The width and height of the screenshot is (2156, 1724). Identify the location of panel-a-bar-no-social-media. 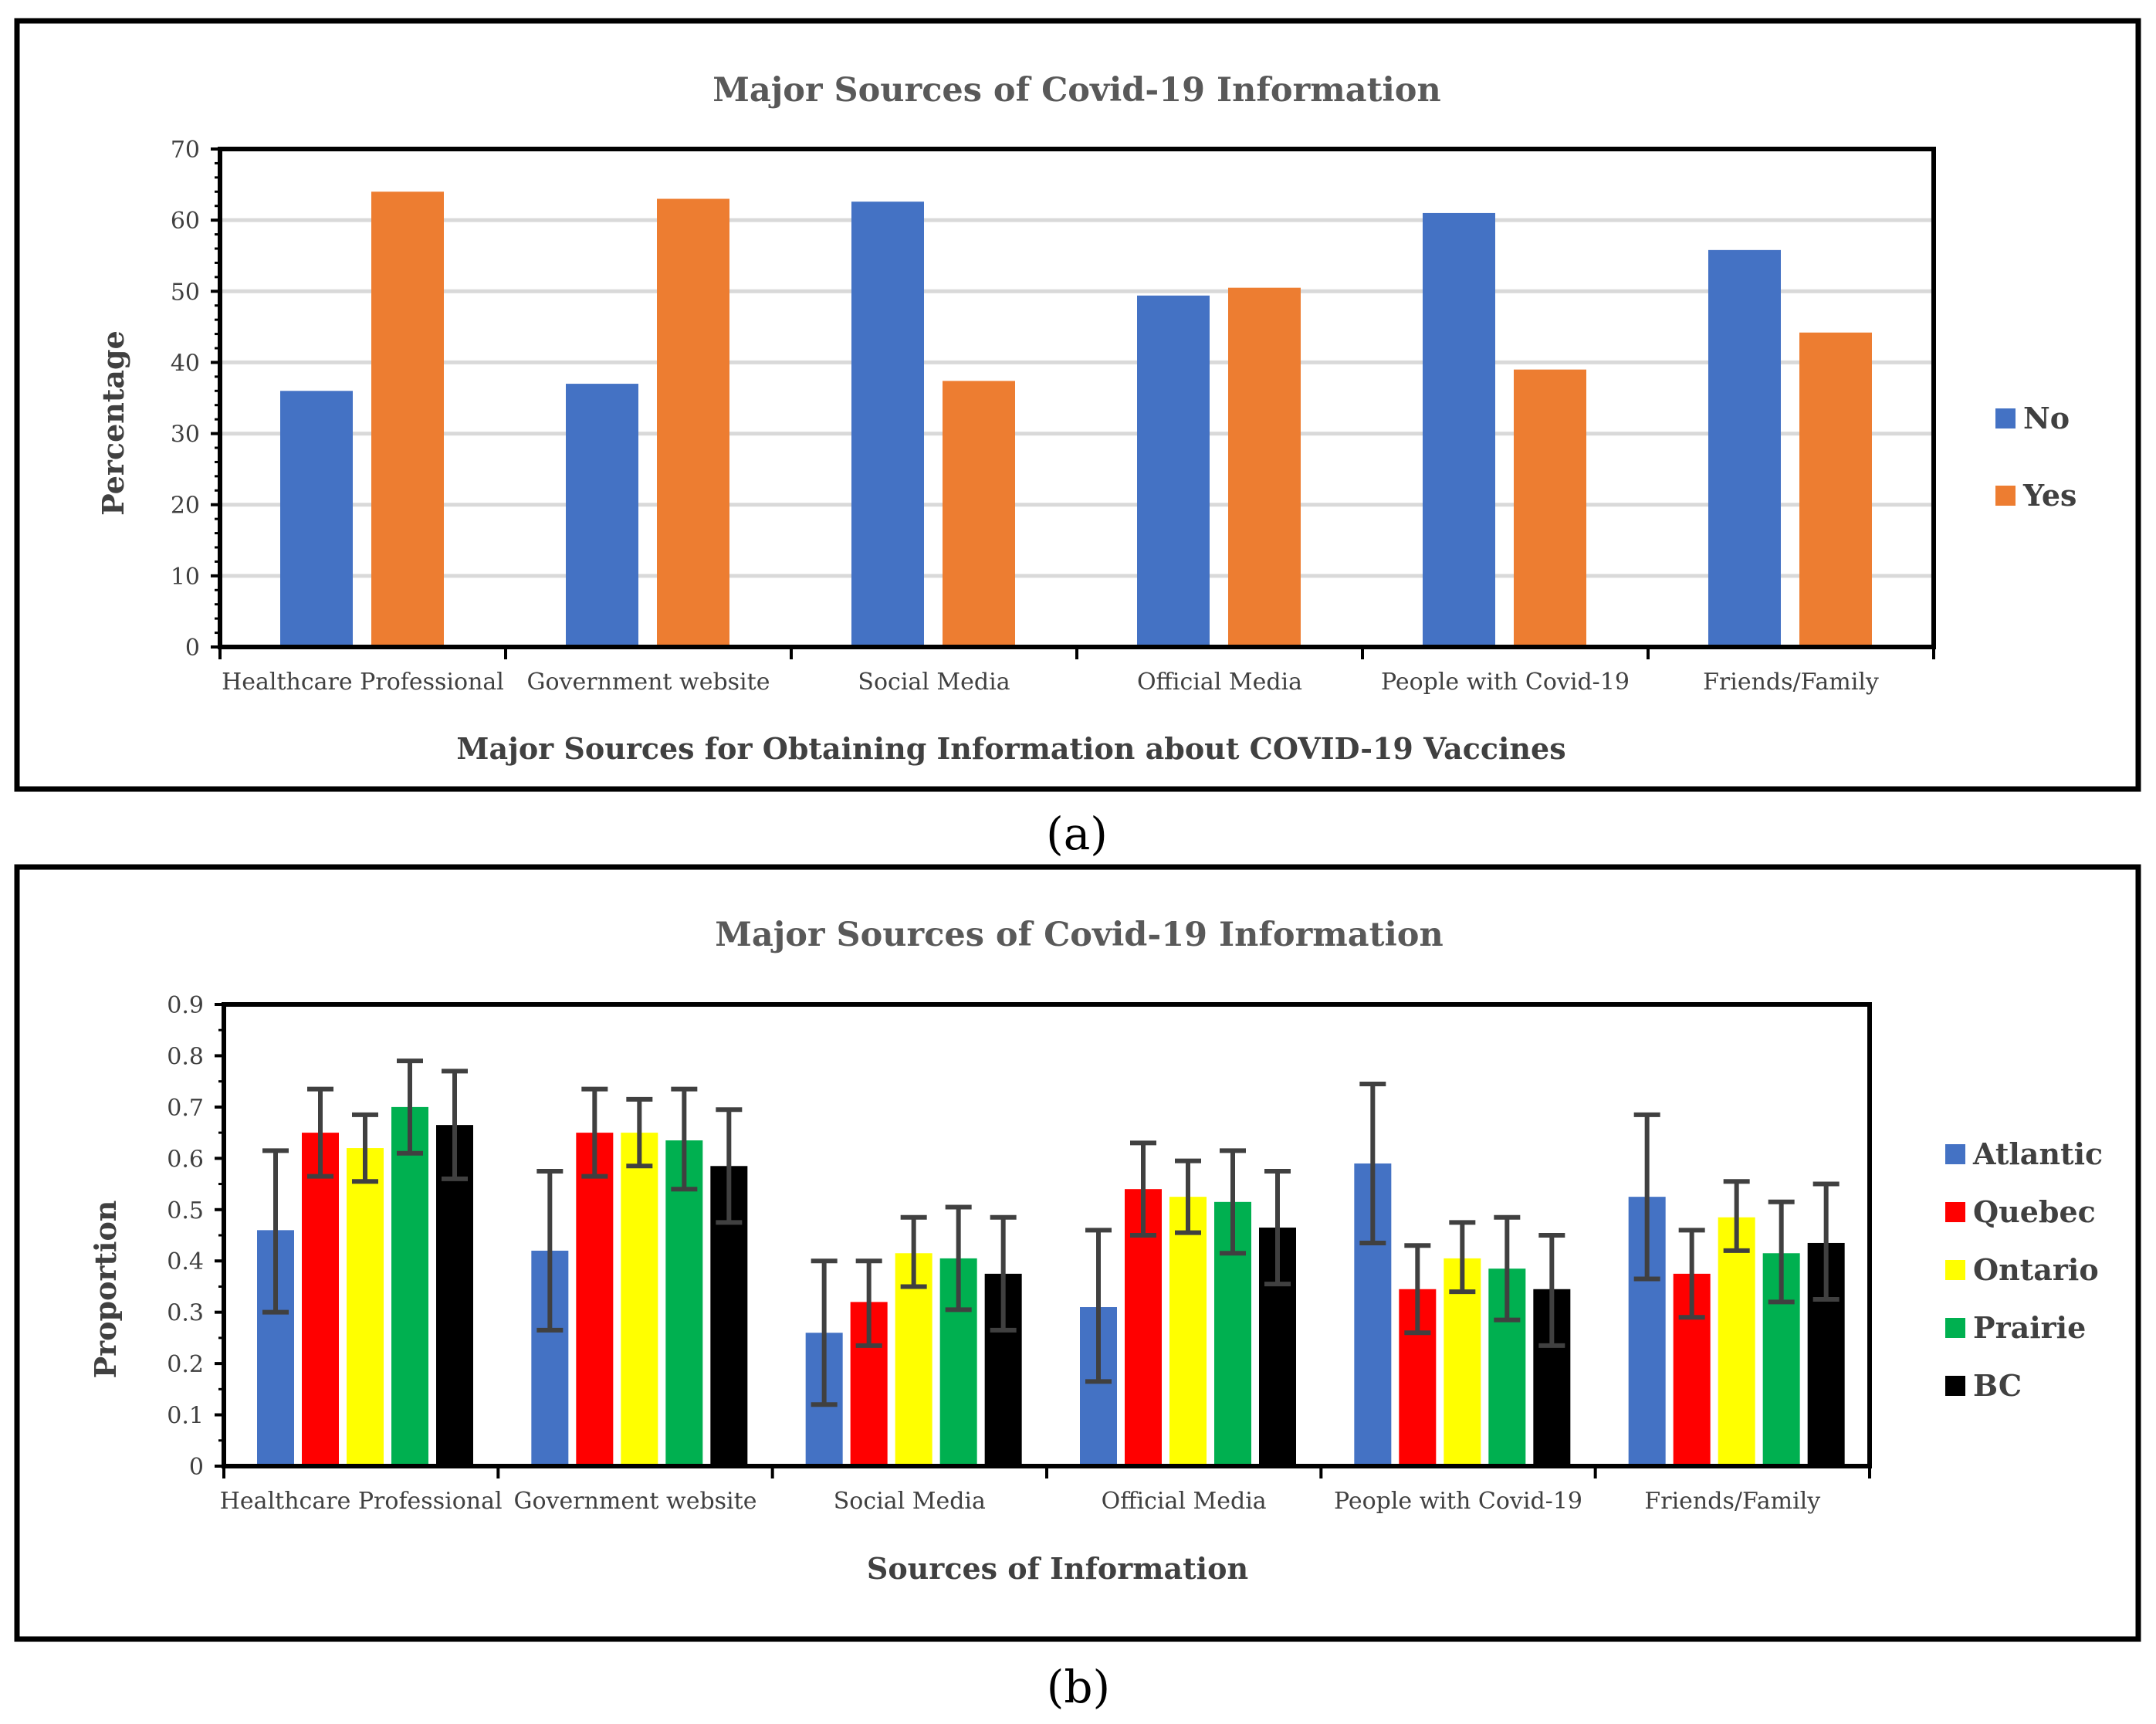
(887, 425).